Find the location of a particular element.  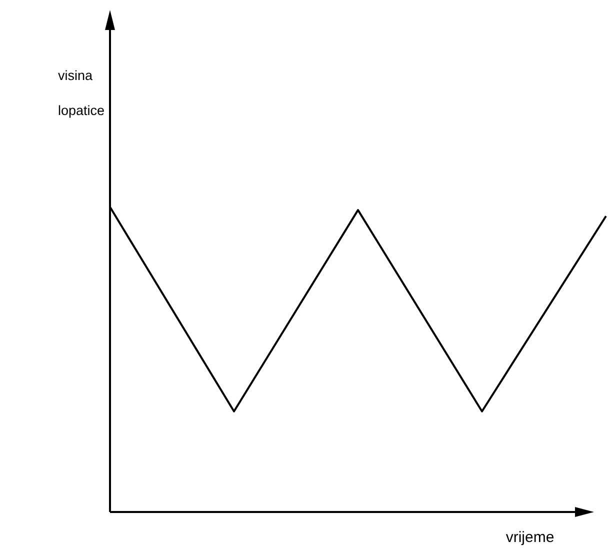

x-axis-title: vrijeme is located at coordinates (530, 537).